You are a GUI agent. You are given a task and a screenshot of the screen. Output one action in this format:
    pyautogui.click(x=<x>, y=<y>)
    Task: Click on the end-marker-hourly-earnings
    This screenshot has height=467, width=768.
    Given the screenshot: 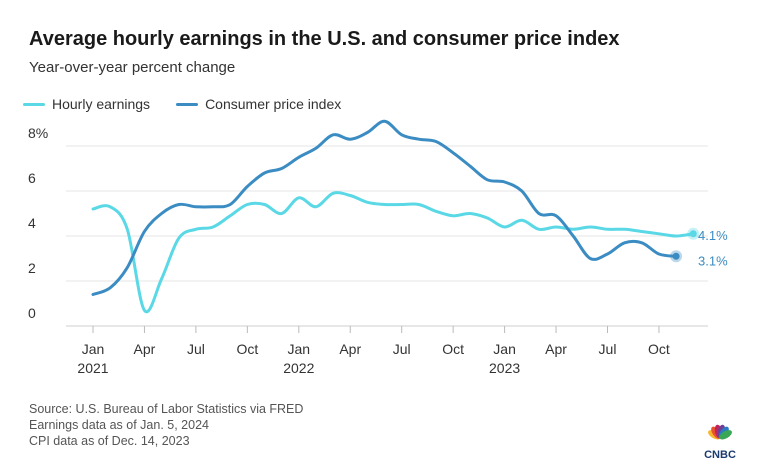 What is the action you would take?
    pyautogui.click(x=693, y=234)
    